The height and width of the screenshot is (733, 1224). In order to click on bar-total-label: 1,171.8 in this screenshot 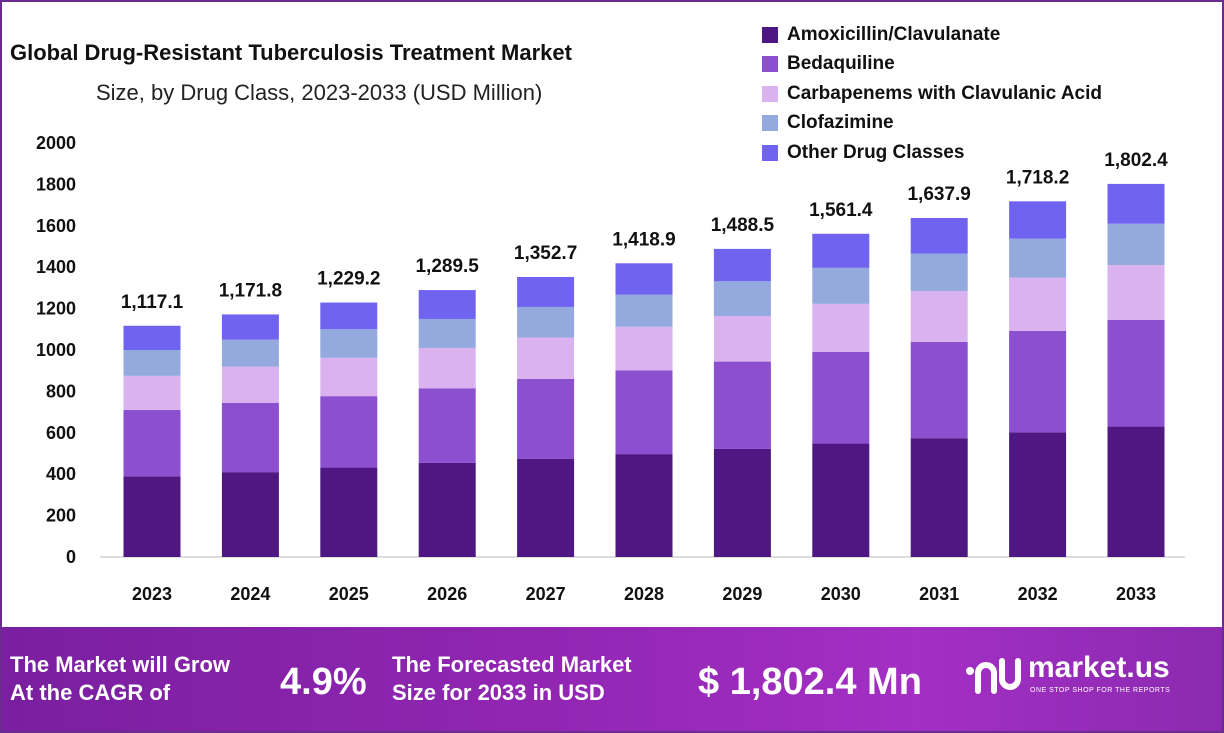, I will do `click(250, 290)`.